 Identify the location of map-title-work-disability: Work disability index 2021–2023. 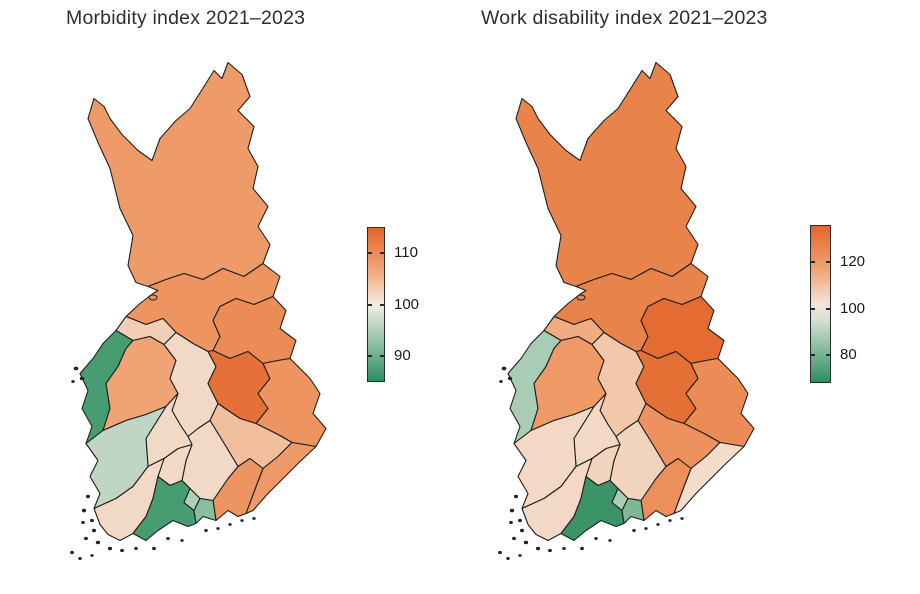
(624, 18).